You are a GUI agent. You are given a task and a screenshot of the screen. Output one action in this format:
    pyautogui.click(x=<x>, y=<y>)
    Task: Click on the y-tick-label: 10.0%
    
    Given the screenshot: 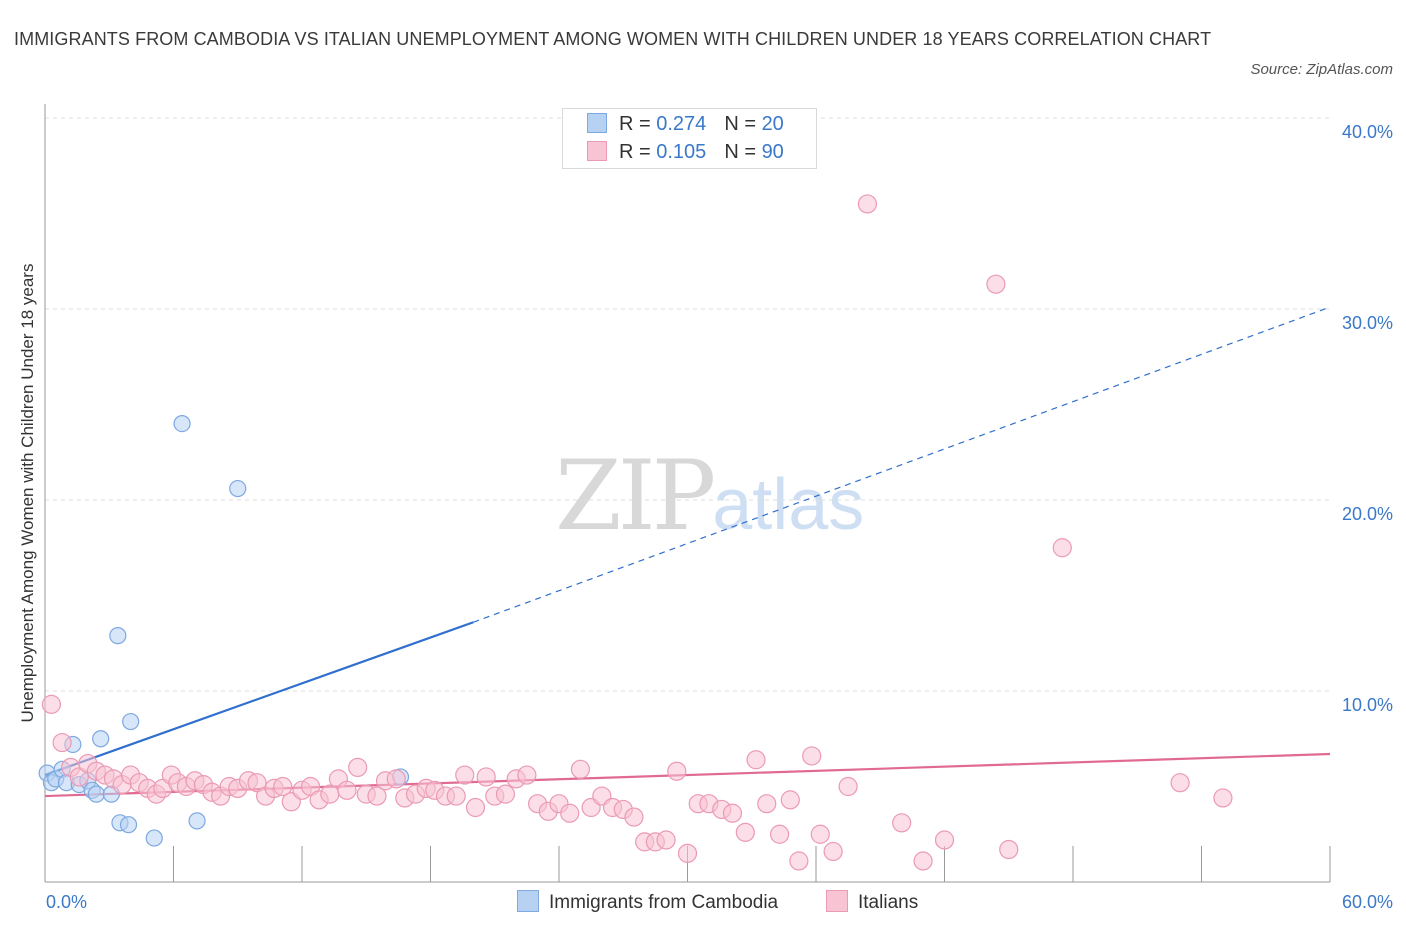 What is the action you would take?
    pyautogui.click(x=1367, y=705)
    